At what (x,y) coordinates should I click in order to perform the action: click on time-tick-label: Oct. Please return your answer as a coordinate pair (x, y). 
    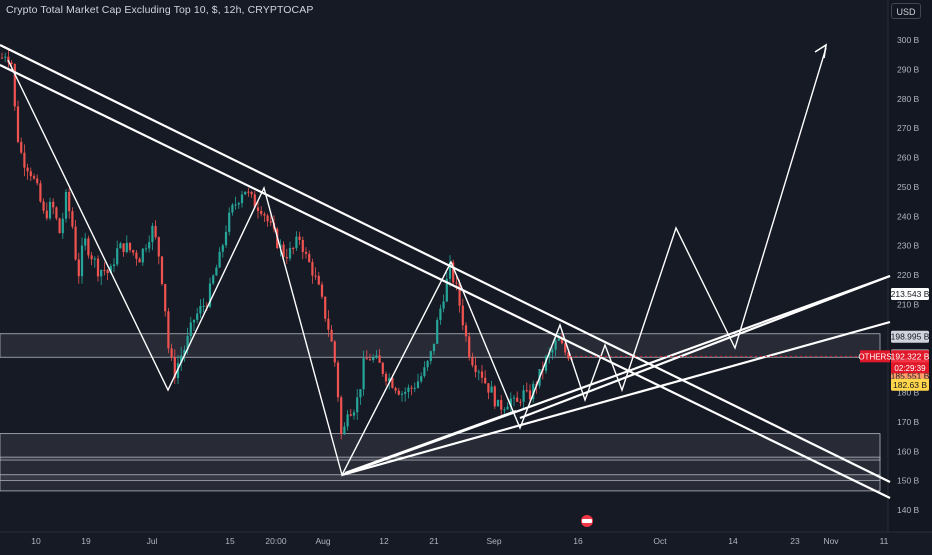
    Looking at the image, I should click on (660, 541).